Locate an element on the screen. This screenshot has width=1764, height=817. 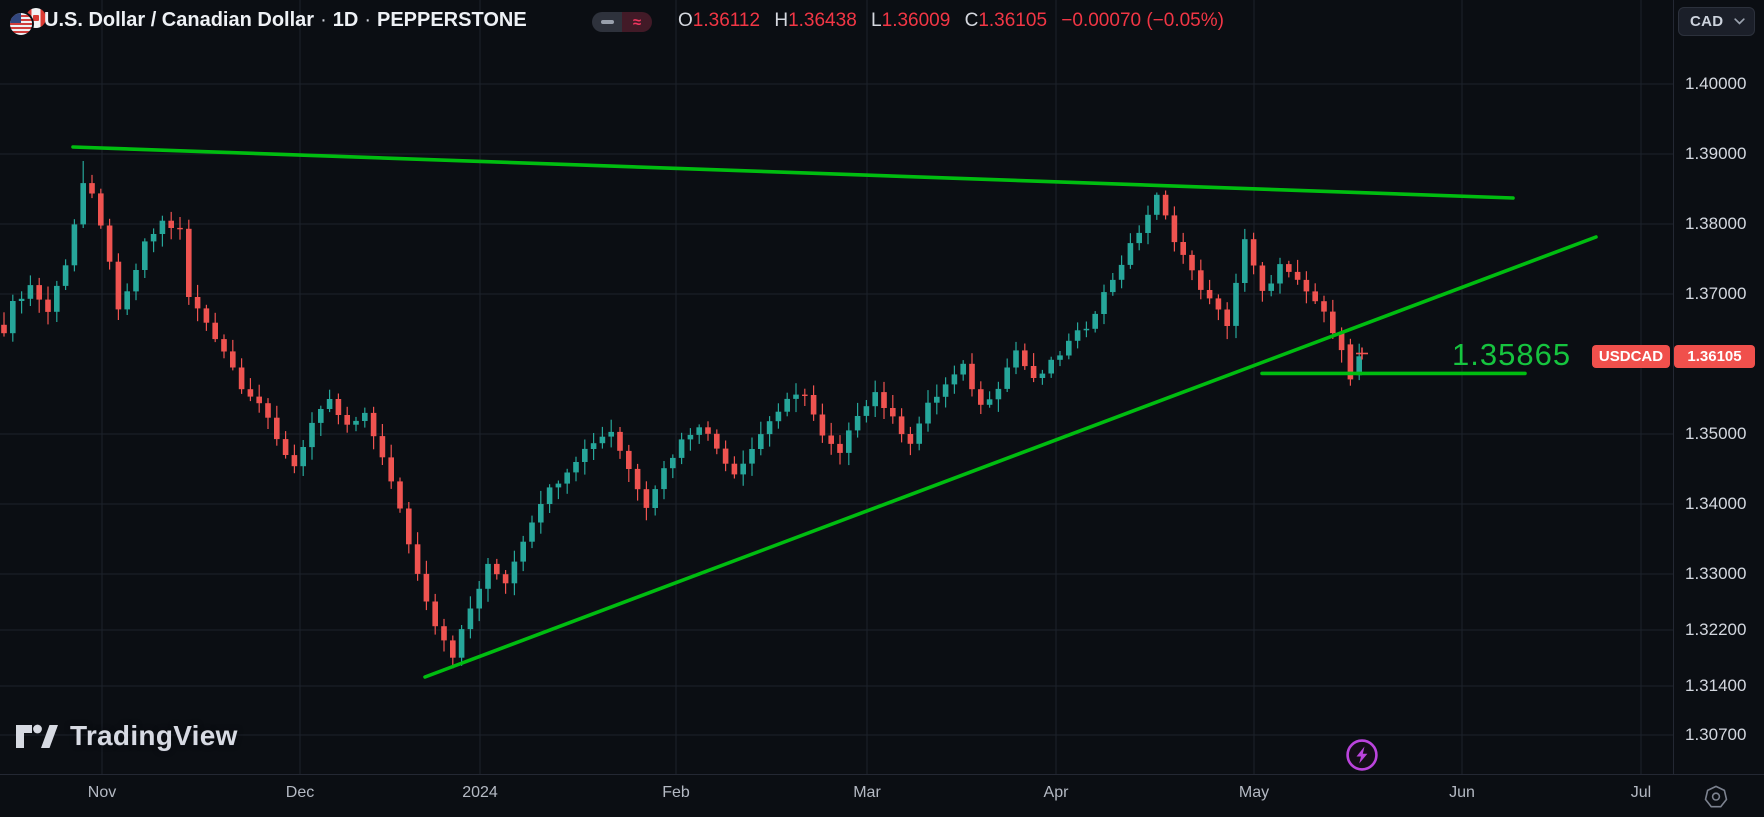
low-value: 1.36009 is located at coordinates (916, 20).